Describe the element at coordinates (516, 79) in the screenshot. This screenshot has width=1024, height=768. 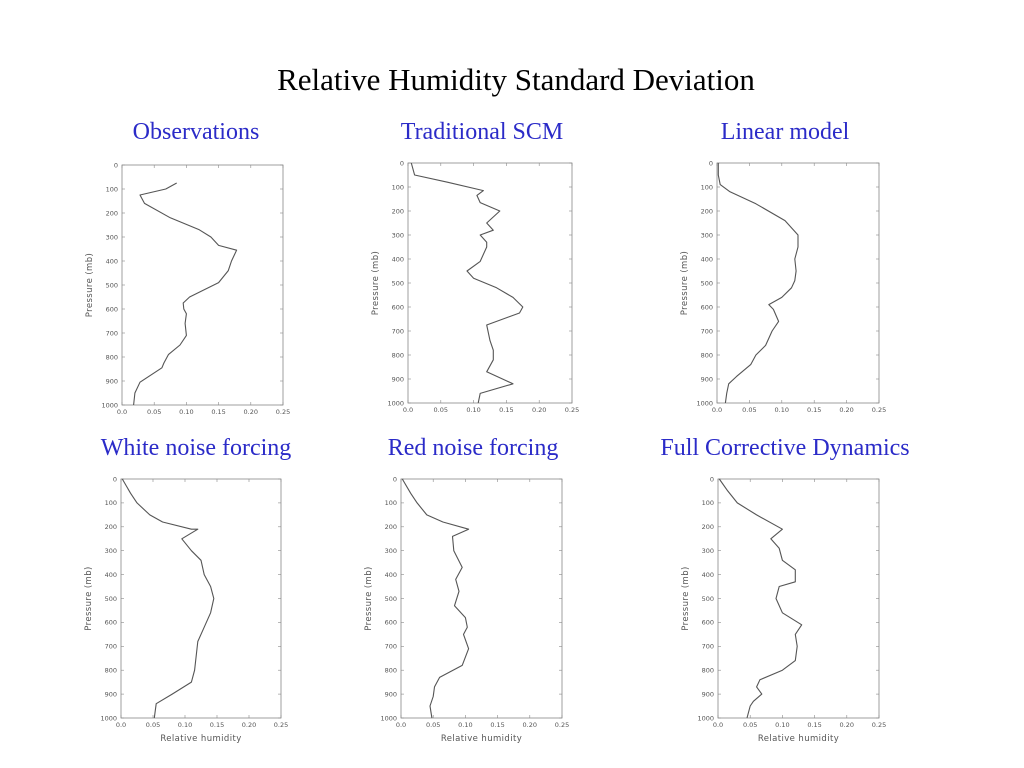
I see `page-title: Relative Humidity Standard Deviation` at that location.